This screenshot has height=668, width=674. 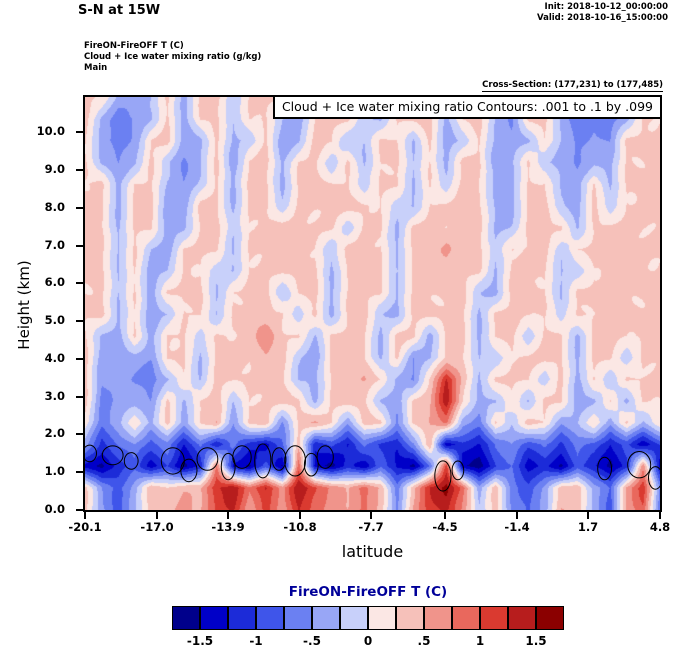 What do you see at coordinates (157, 527) in the screenshot?
I see `x-tick-label: -17.0` at bounding box center [157, 527].